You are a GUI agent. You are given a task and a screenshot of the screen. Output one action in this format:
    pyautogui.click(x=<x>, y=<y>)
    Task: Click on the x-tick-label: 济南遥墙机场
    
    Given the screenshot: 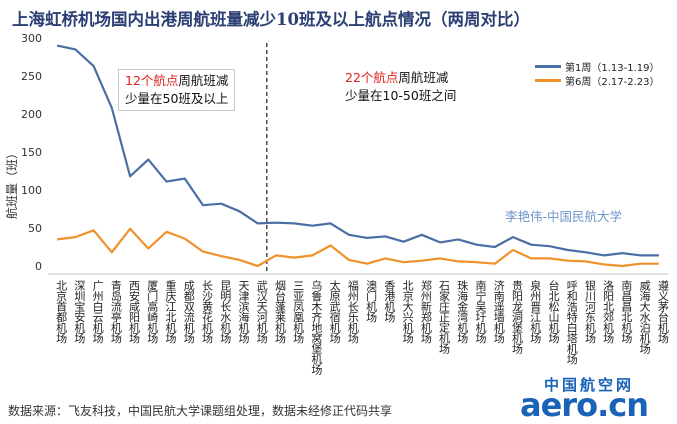 What is the action you would take?
    pyautogui.click(x=498, y=312)
    